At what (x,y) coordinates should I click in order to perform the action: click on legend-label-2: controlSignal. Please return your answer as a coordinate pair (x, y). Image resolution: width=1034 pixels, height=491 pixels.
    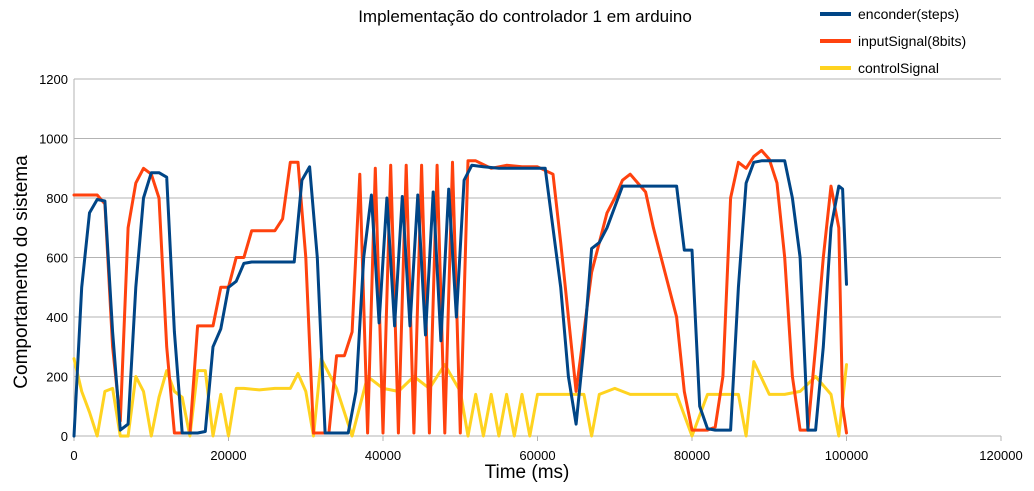
    Looking at the image, I should click on (898, 68).